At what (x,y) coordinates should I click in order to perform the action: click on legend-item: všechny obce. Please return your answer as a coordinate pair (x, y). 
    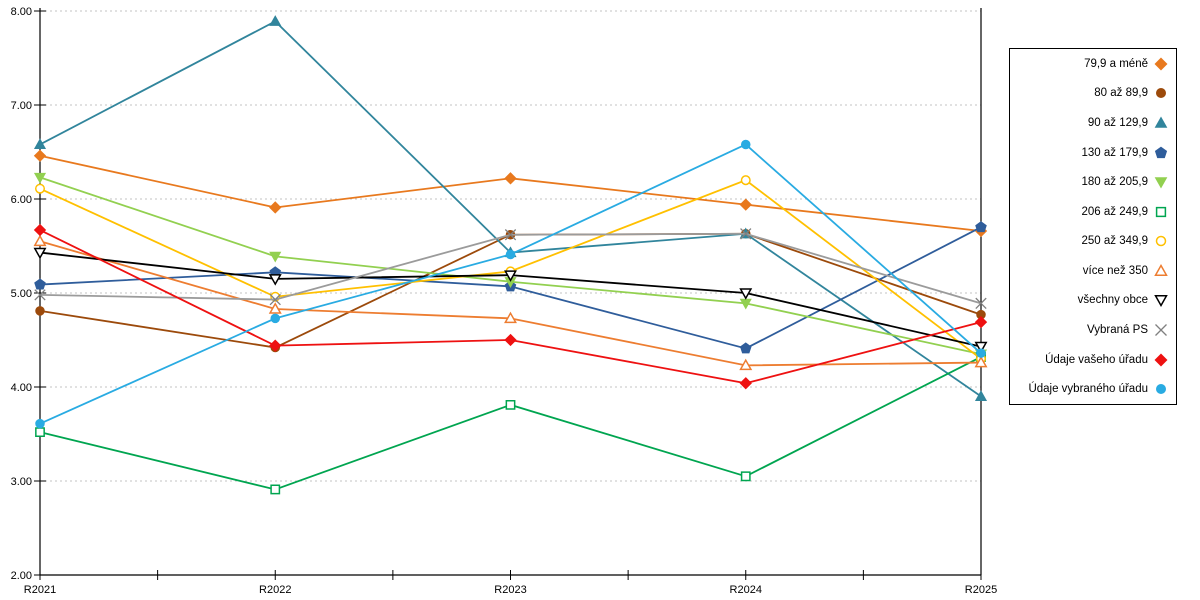
    Looking at the image, I should click on (1093, 300).